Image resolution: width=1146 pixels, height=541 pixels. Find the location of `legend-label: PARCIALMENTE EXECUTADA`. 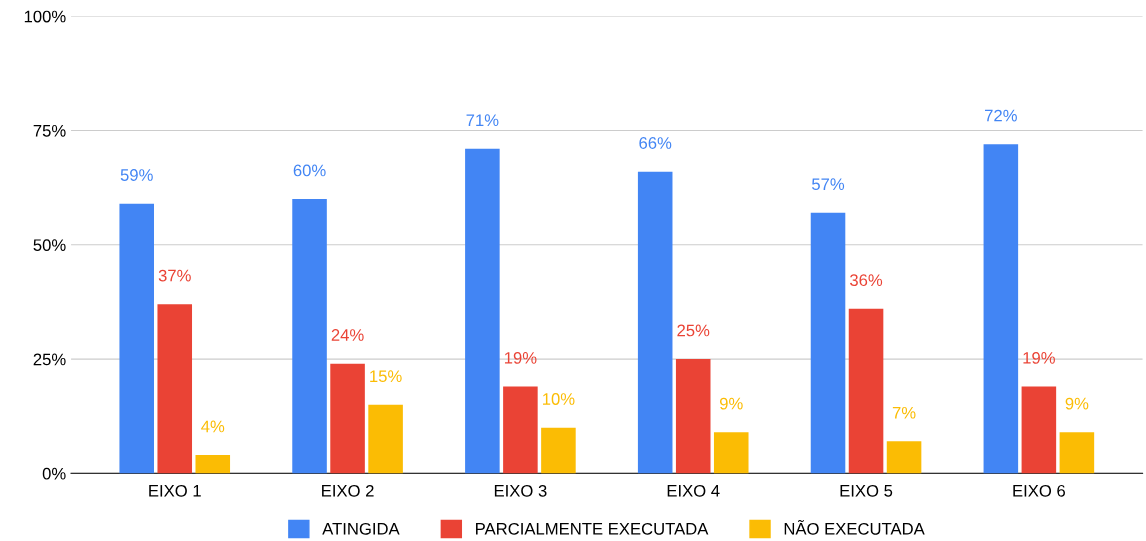

legend-label: PARCIALMENTE EXECUTADA is located at coordinates (592, 528).